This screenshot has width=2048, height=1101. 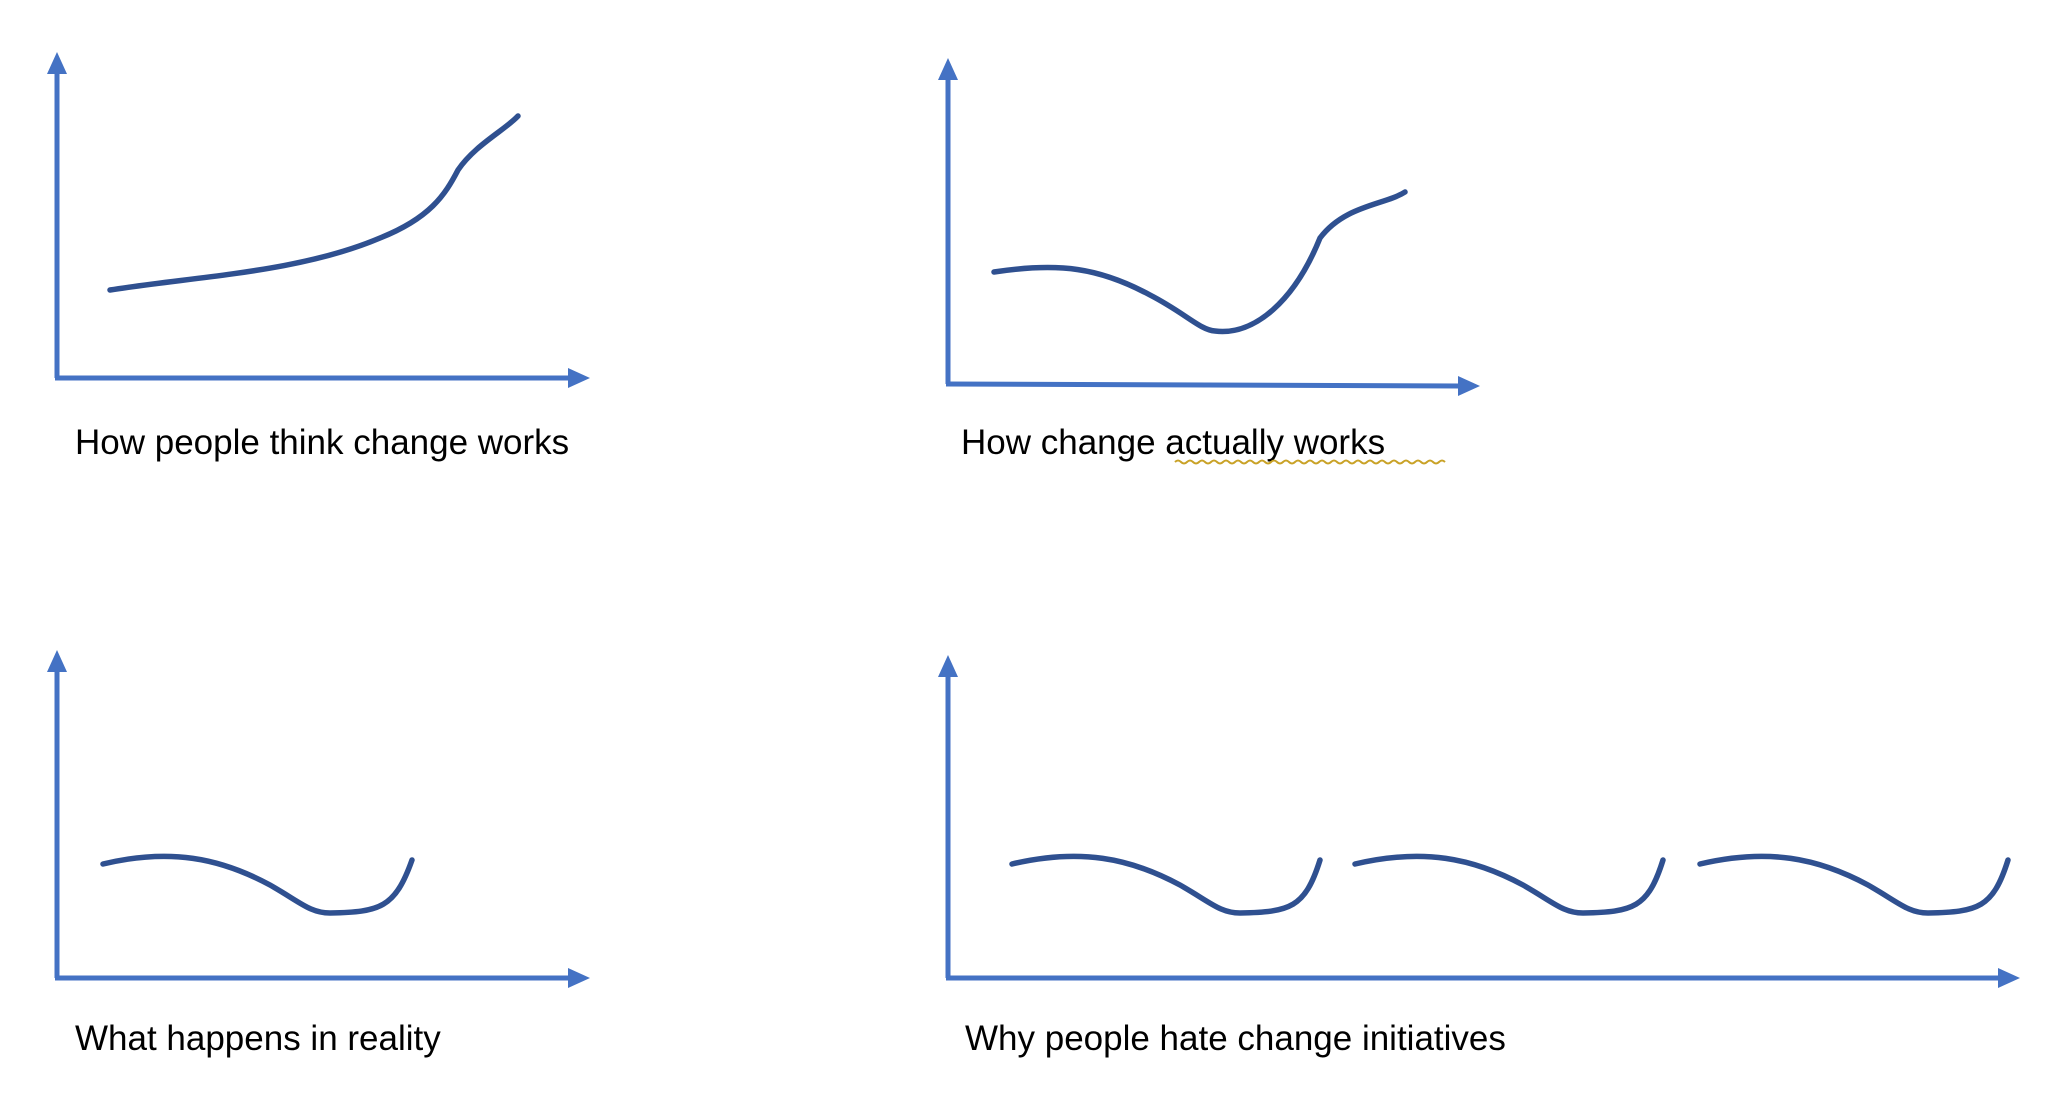 What do you see at coordinates (258, 1038) in the screenshot?
I see `panel-reality-caption: What happens in reality` at bounding box center [258, 1038].